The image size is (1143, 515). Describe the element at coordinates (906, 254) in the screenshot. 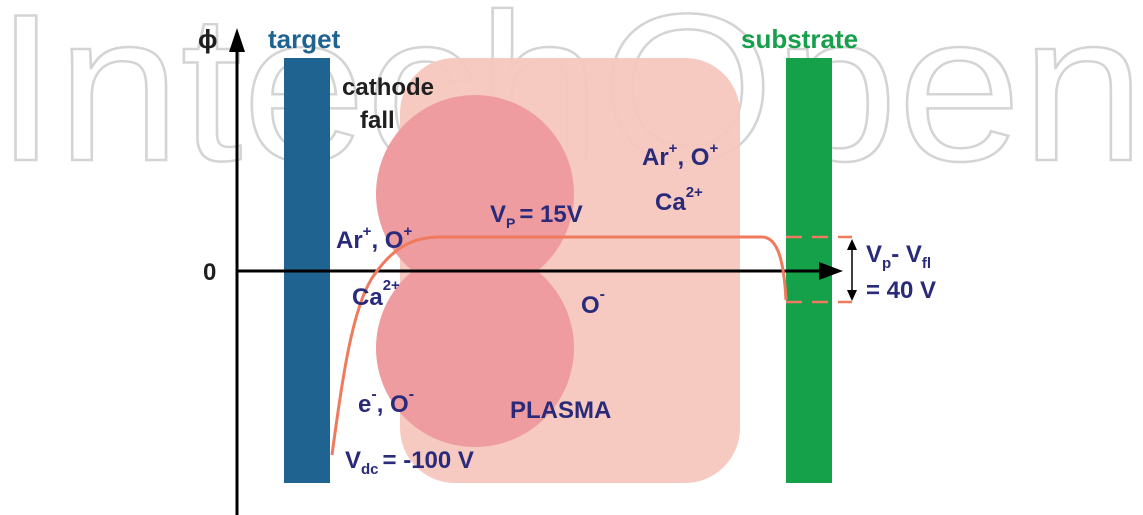

I see `potential-difference-minus: - V` at that location.